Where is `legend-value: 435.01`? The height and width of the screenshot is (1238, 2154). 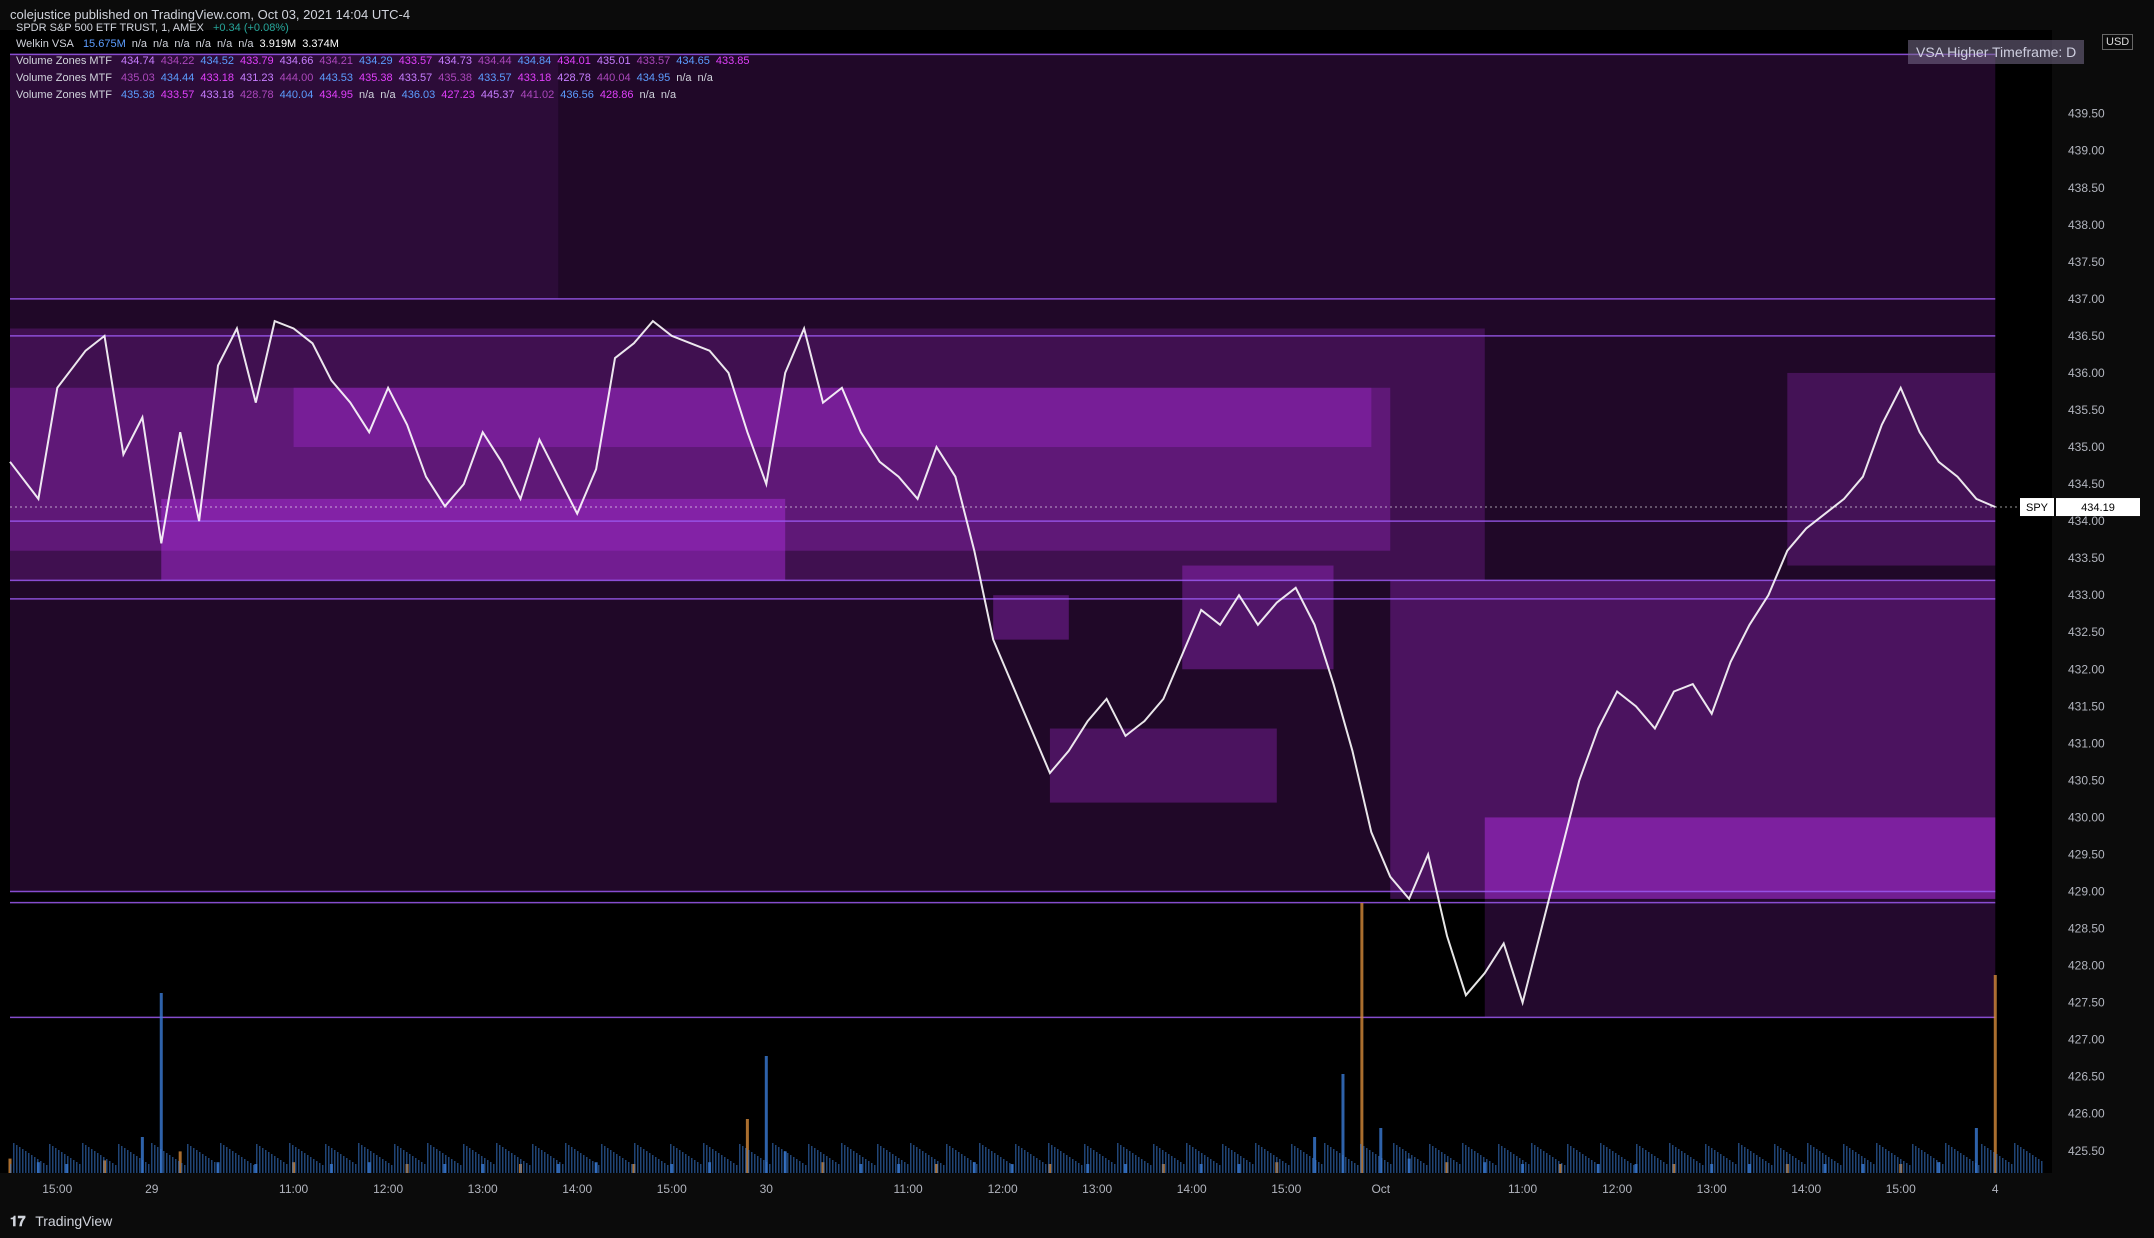
legend-value: 435.01 is located at coordinates (613, 61).